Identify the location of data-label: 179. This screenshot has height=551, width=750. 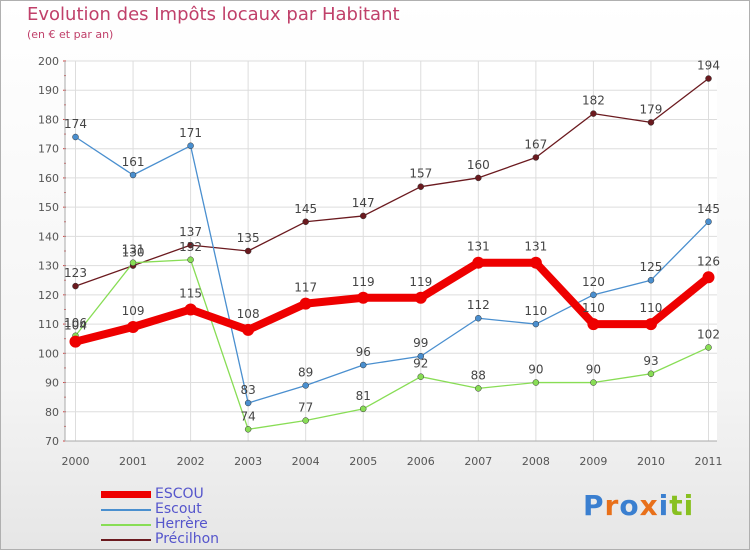
(651, 109).